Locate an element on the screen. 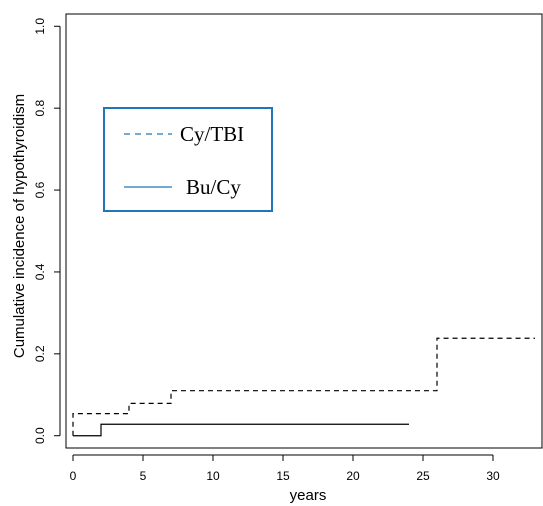 The width and height of the screenshot is (543, 506). legend-label-cy-tbi: Cy/TBI is located at coordinates (212, 134).